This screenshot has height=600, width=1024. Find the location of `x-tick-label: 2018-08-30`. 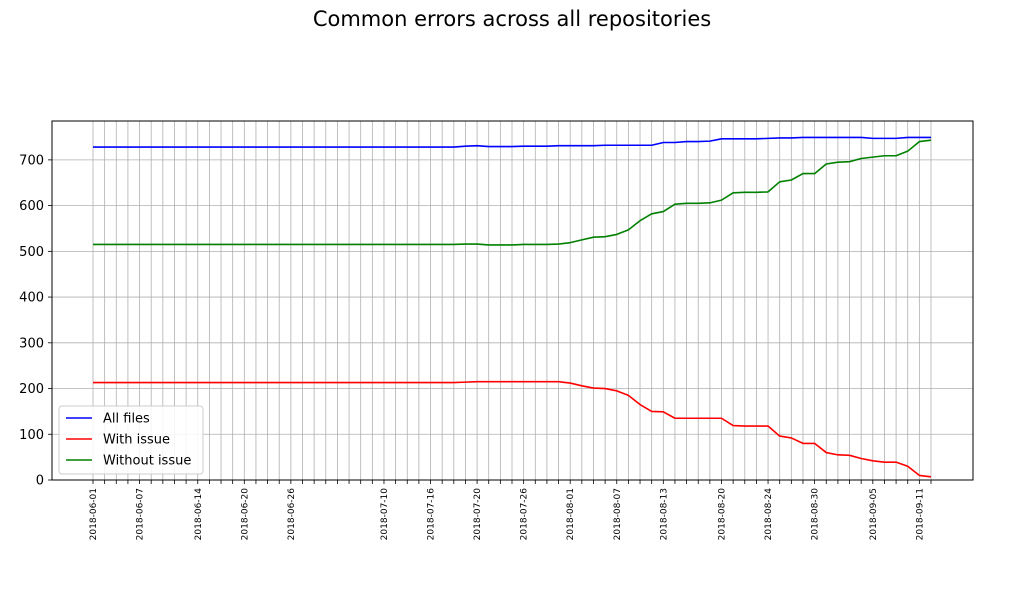

x-tick-label: 2018-08-30 is located at coordinates (816, 514).